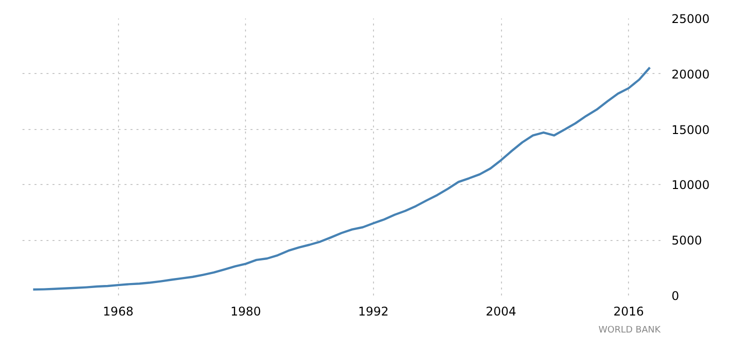 The height and width of the screenshot is (340, 730). What do you see at coordinates (691, 129) in the screenshot?
I see `y-tick-label: 15000` at bounding box center [691, 129].